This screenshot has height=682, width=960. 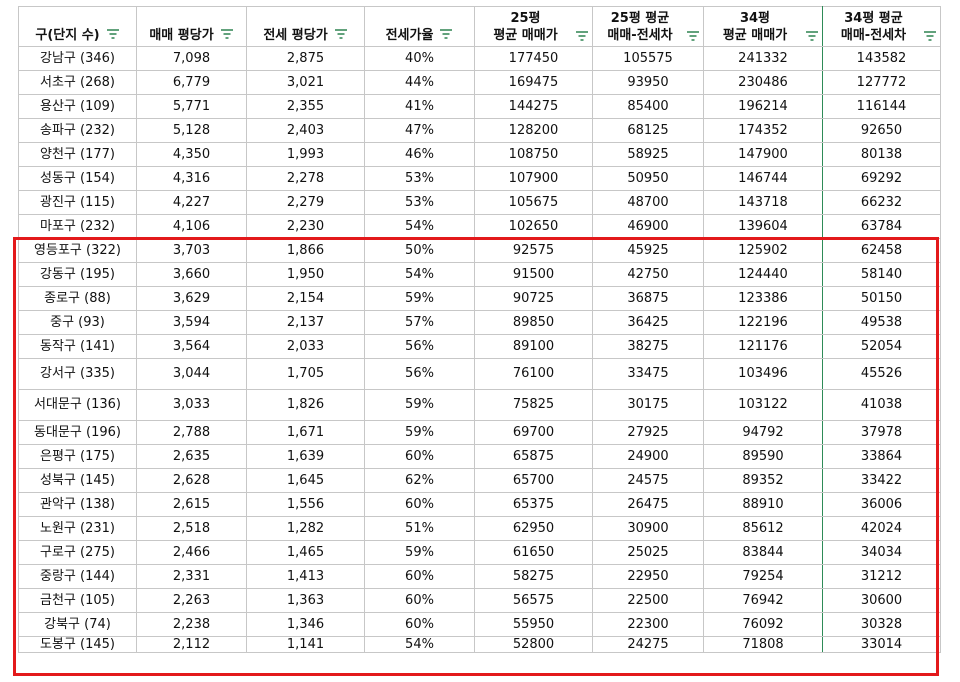 What do you see at coordinates (77, 480) in the screenshot?
I see `table-cell: 성북구 (145)` at bounding box center [77, 480].